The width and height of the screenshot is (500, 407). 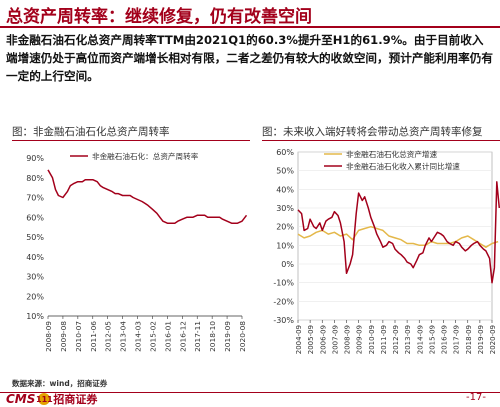 What do you see at coordinates (48, 336) in the screenshot?
I see `chart1-x-tick-label: 2008-09` at bounding box center [48, 336].